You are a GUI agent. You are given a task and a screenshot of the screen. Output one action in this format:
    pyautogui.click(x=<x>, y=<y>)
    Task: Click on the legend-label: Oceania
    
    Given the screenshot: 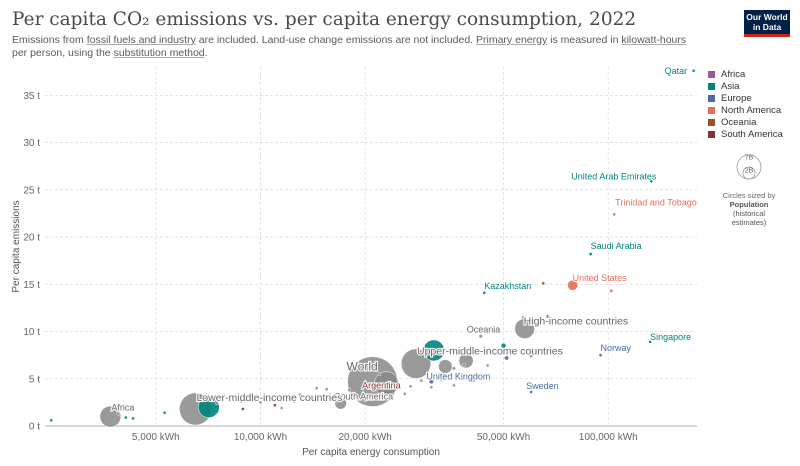 What is the action you would take?
    pyautogui.click(x=739, y=122)
    